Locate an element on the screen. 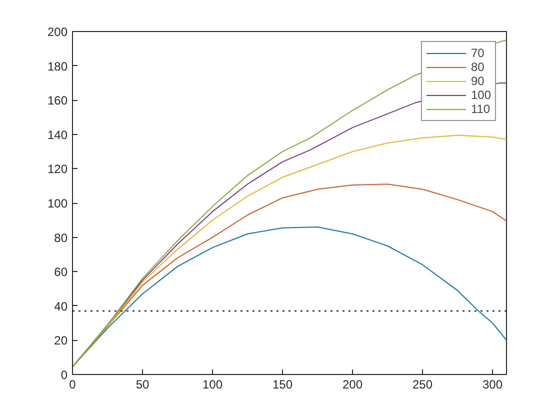 The width and height of the screenshot is (558, 419). y-tick-label: 0 is located at coordinates (64, 375).